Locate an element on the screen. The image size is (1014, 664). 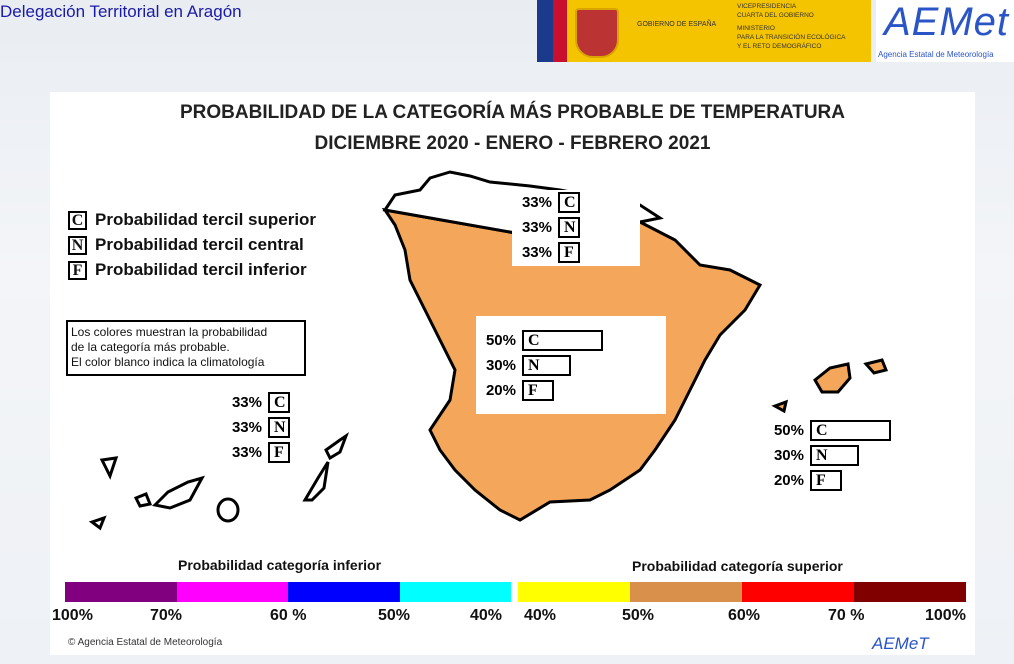
ministry-line: Y EL RETO DEMOGRÁFICO is located at coordinates (779, 46).